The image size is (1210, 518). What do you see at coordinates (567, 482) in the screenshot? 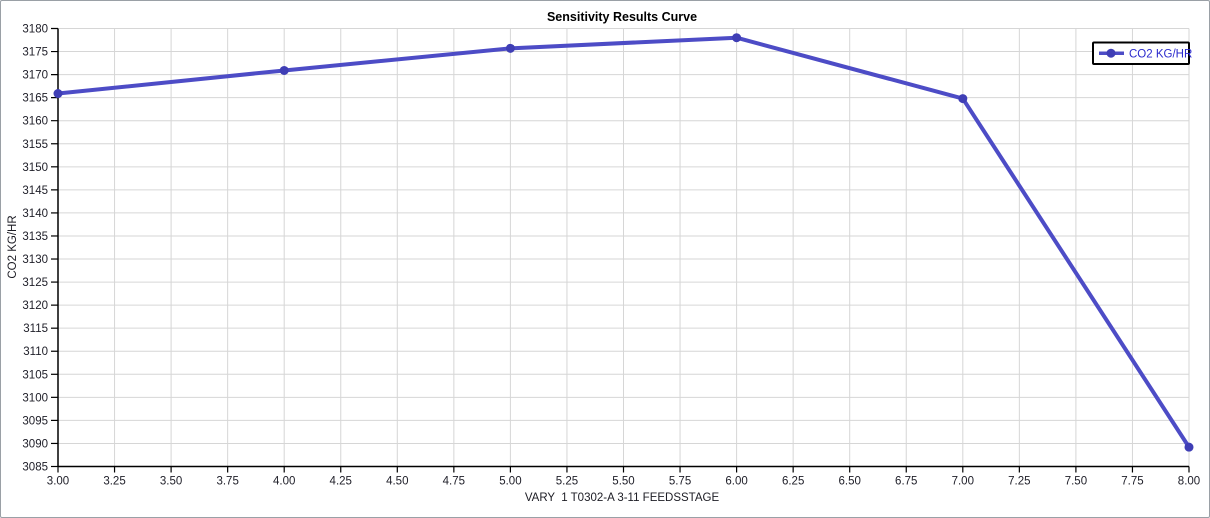
I see `x-tick-label: 5.25` at bounding box center [567, 482].